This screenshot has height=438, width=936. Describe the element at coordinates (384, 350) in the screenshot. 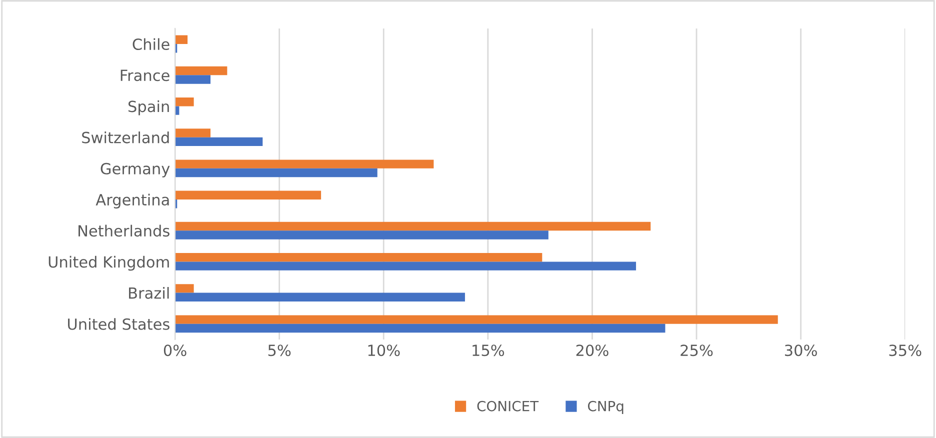

I see `x-tick-label: 10%` at that location.